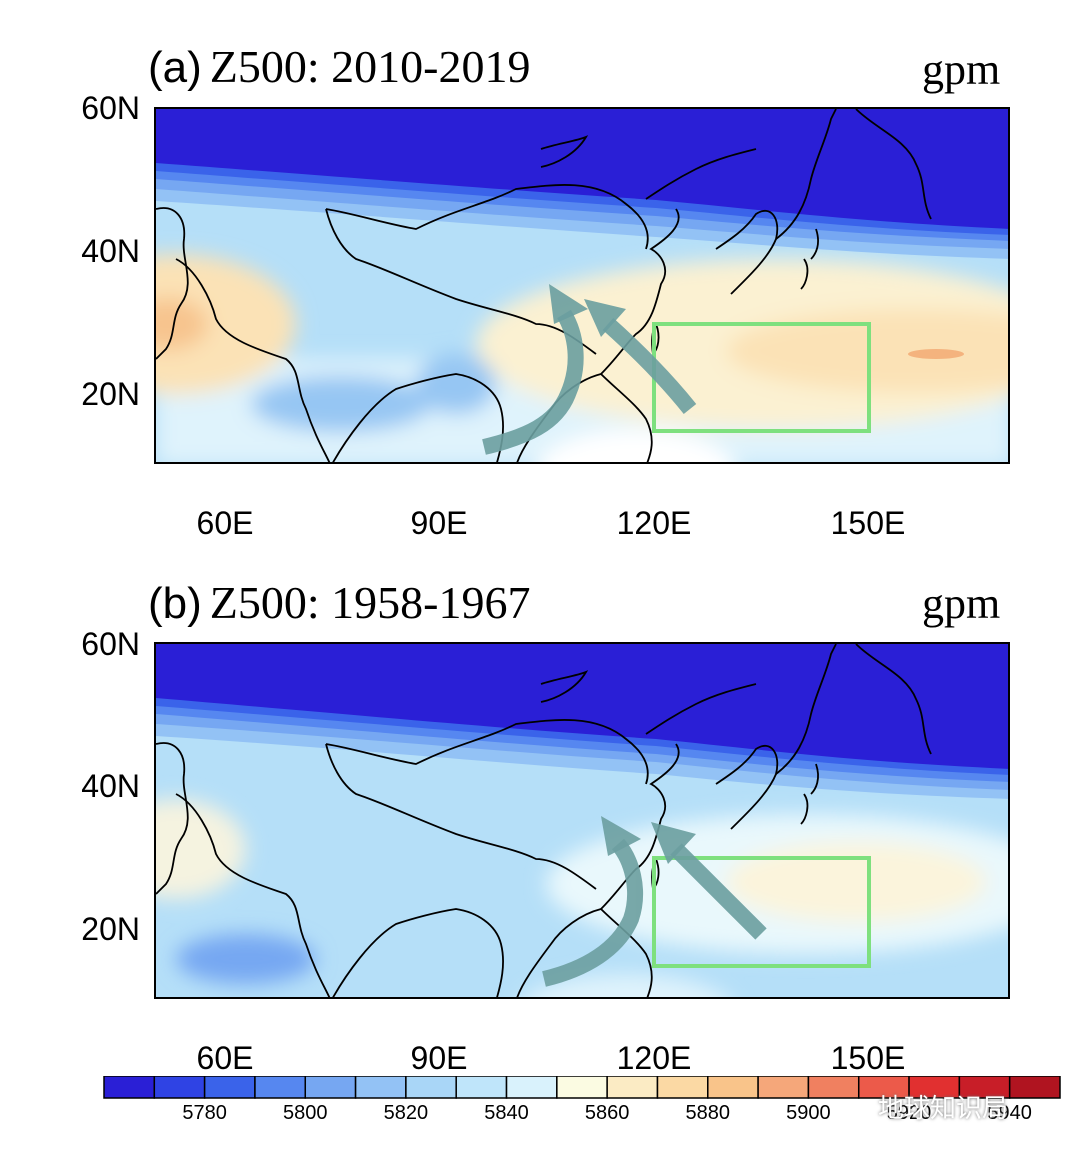 The width and height of the screenshot is (1080, 1150). I want to click on colorbar-tick-label: 5920, so click(909, 1113).